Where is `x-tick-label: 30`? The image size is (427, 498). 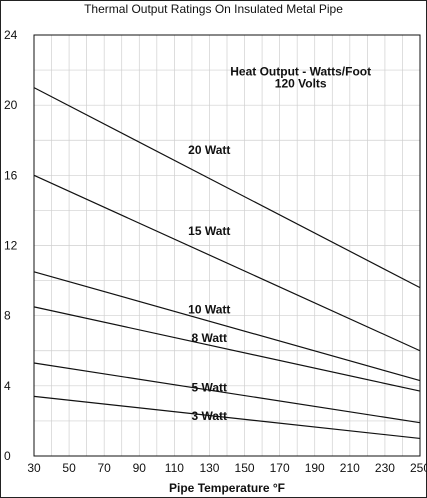 x-tick-label: 30 is located at coordinates (34, 468).